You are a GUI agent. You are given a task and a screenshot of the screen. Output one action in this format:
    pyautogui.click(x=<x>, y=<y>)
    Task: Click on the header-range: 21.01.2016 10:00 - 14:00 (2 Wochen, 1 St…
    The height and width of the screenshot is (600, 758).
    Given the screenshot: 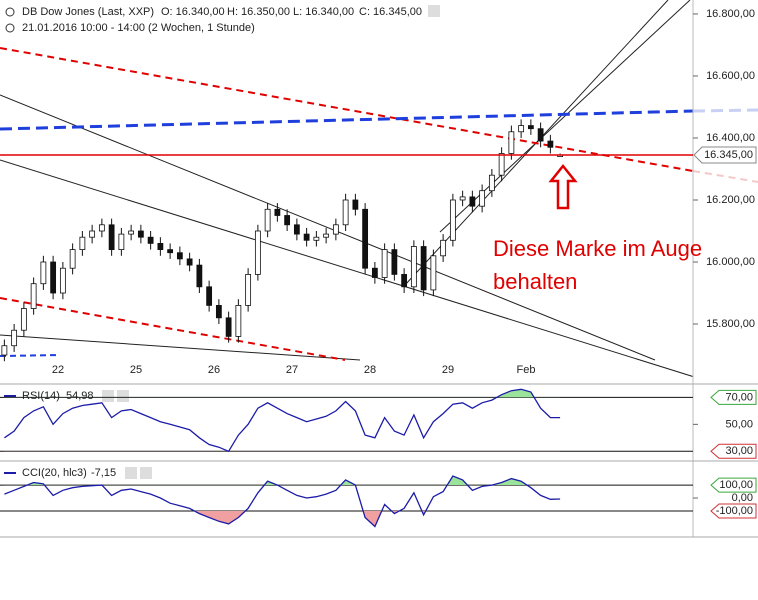 What is the action you would take?
    pyautogui.click(x=138, y=28)
    